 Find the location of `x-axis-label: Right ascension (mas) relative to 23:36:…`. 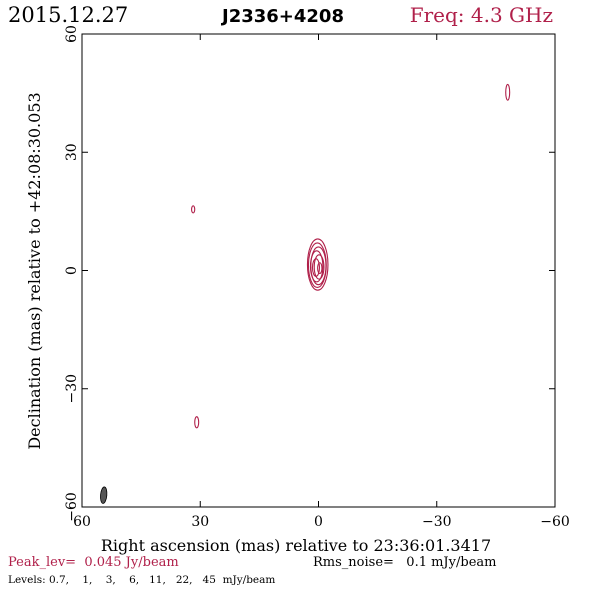

x-axis-label: Right ascension (mas) relative to 23:36:… is located at coordinates (296, 545).